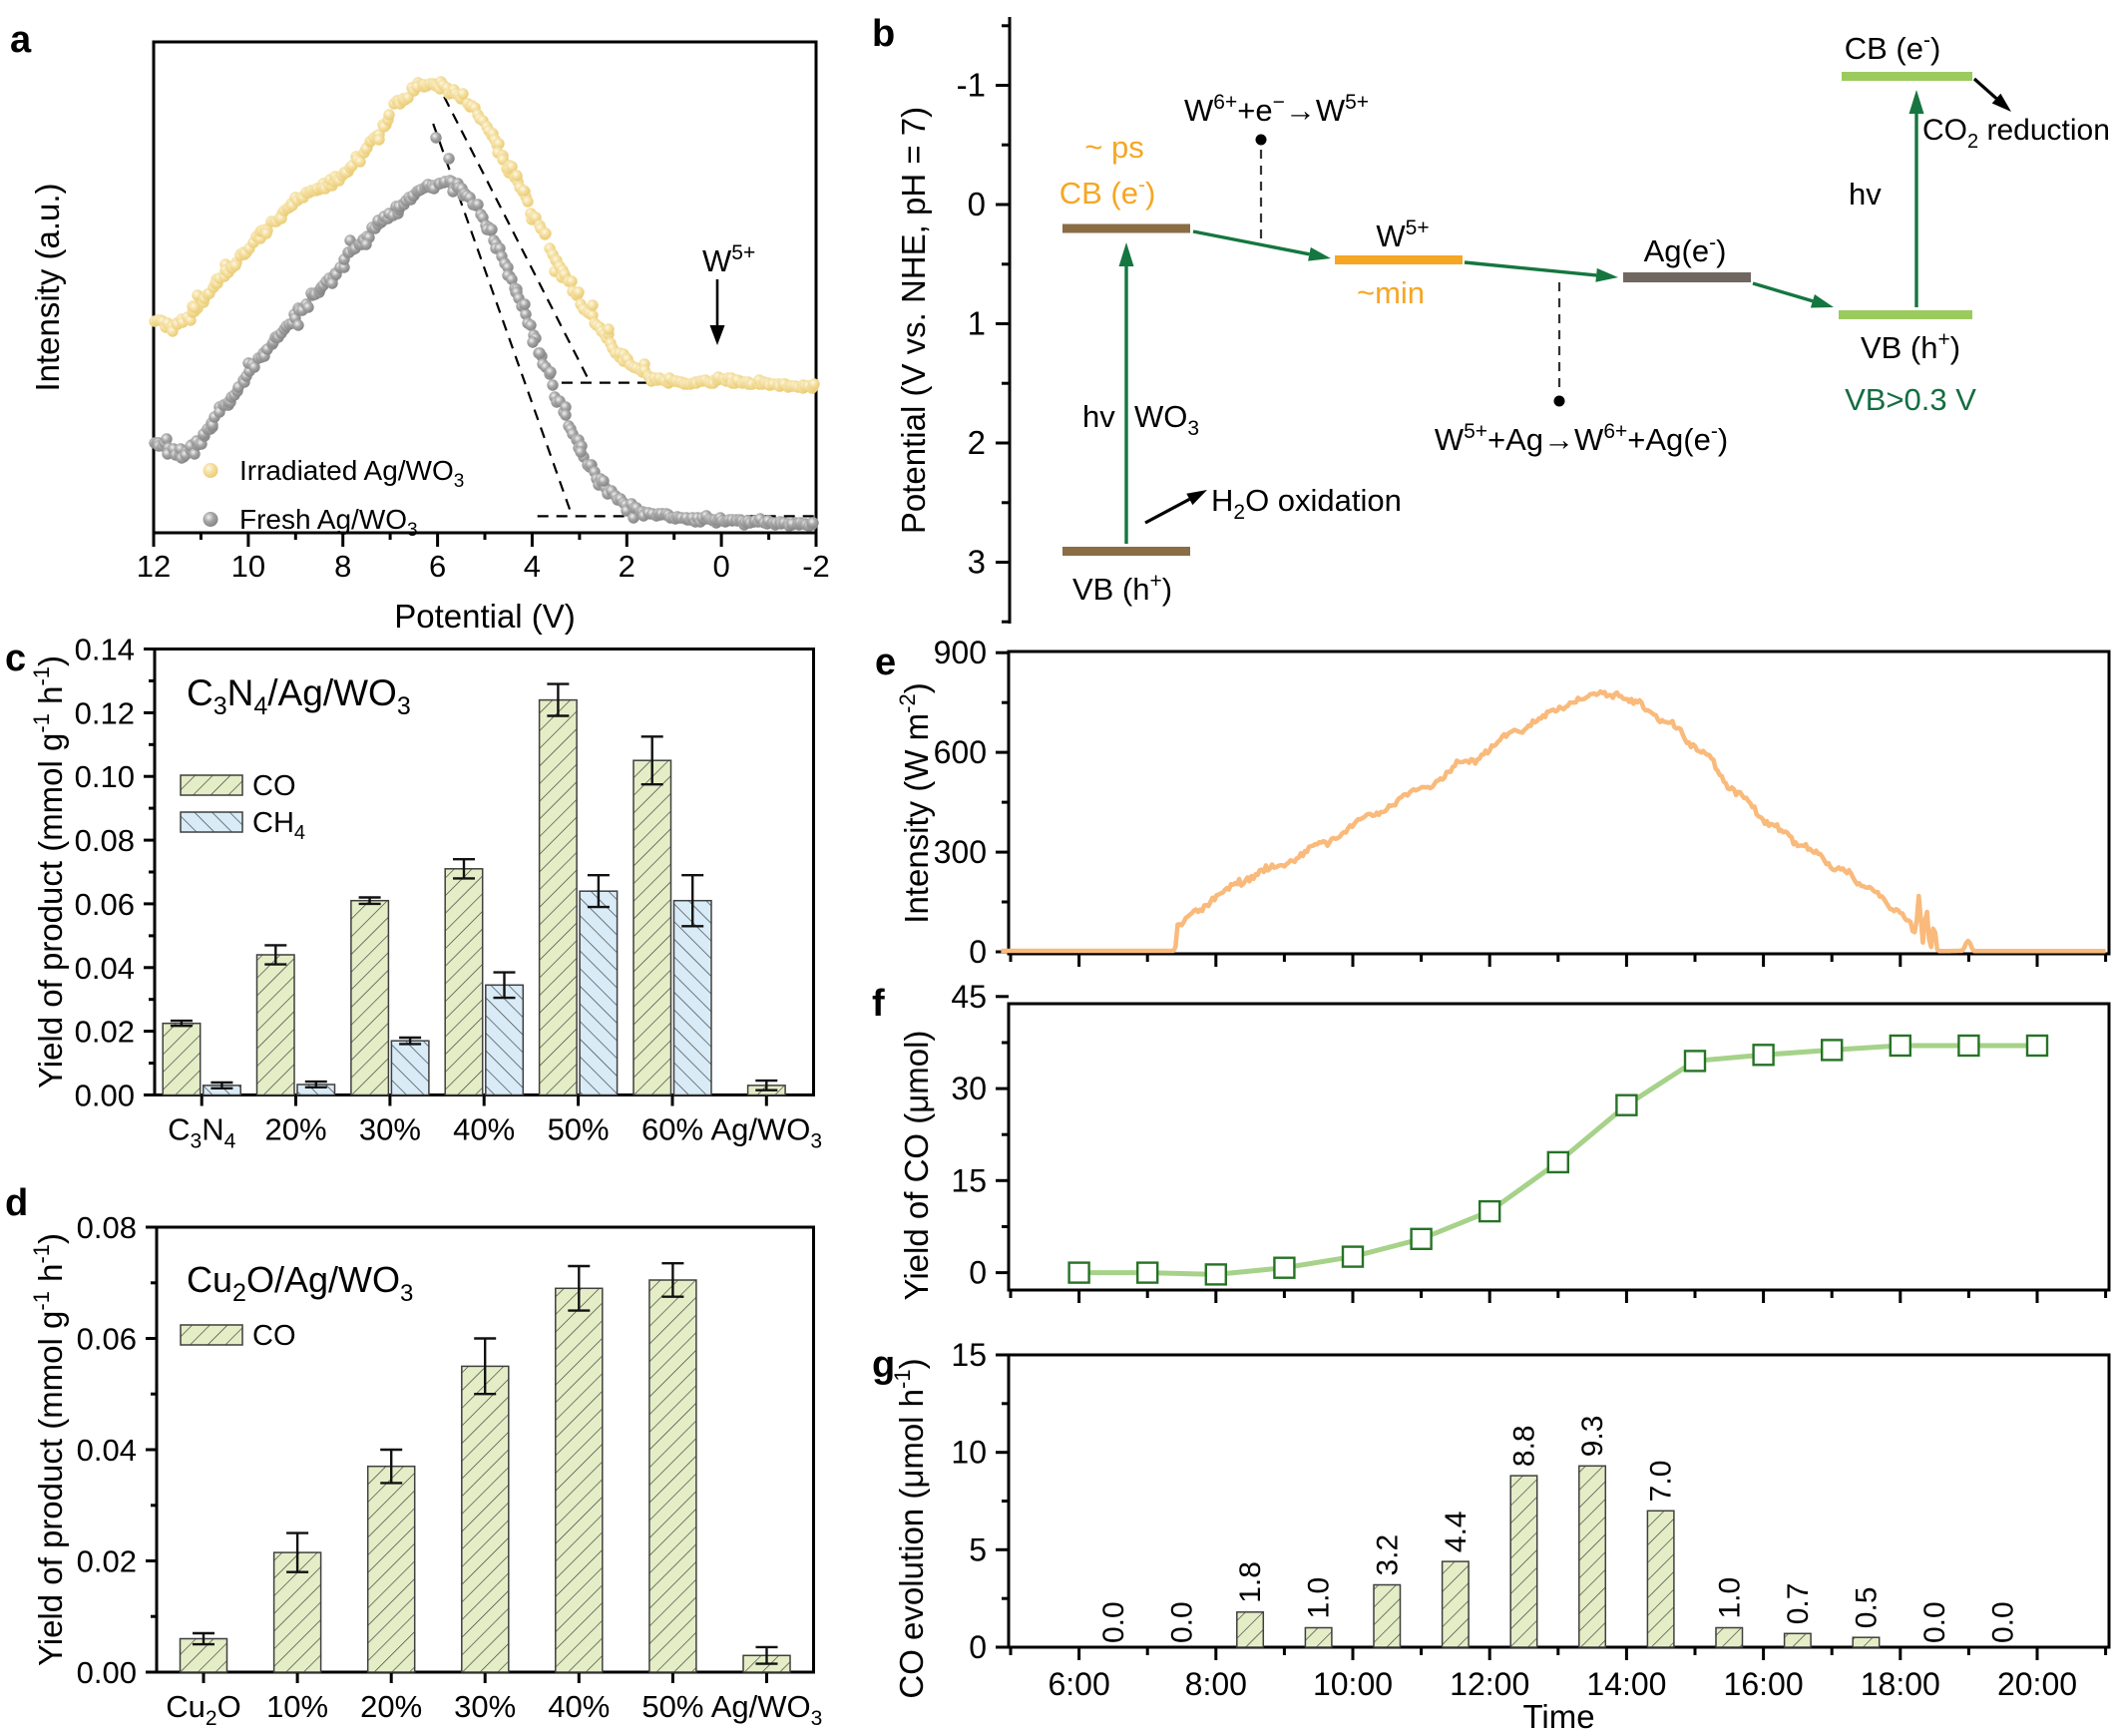 The height and width of the screenshot is (1736, 2114). Describe the element at coordinates (1113, 147) in the screenshot. I see `svg-text: ~ ps` at that location.